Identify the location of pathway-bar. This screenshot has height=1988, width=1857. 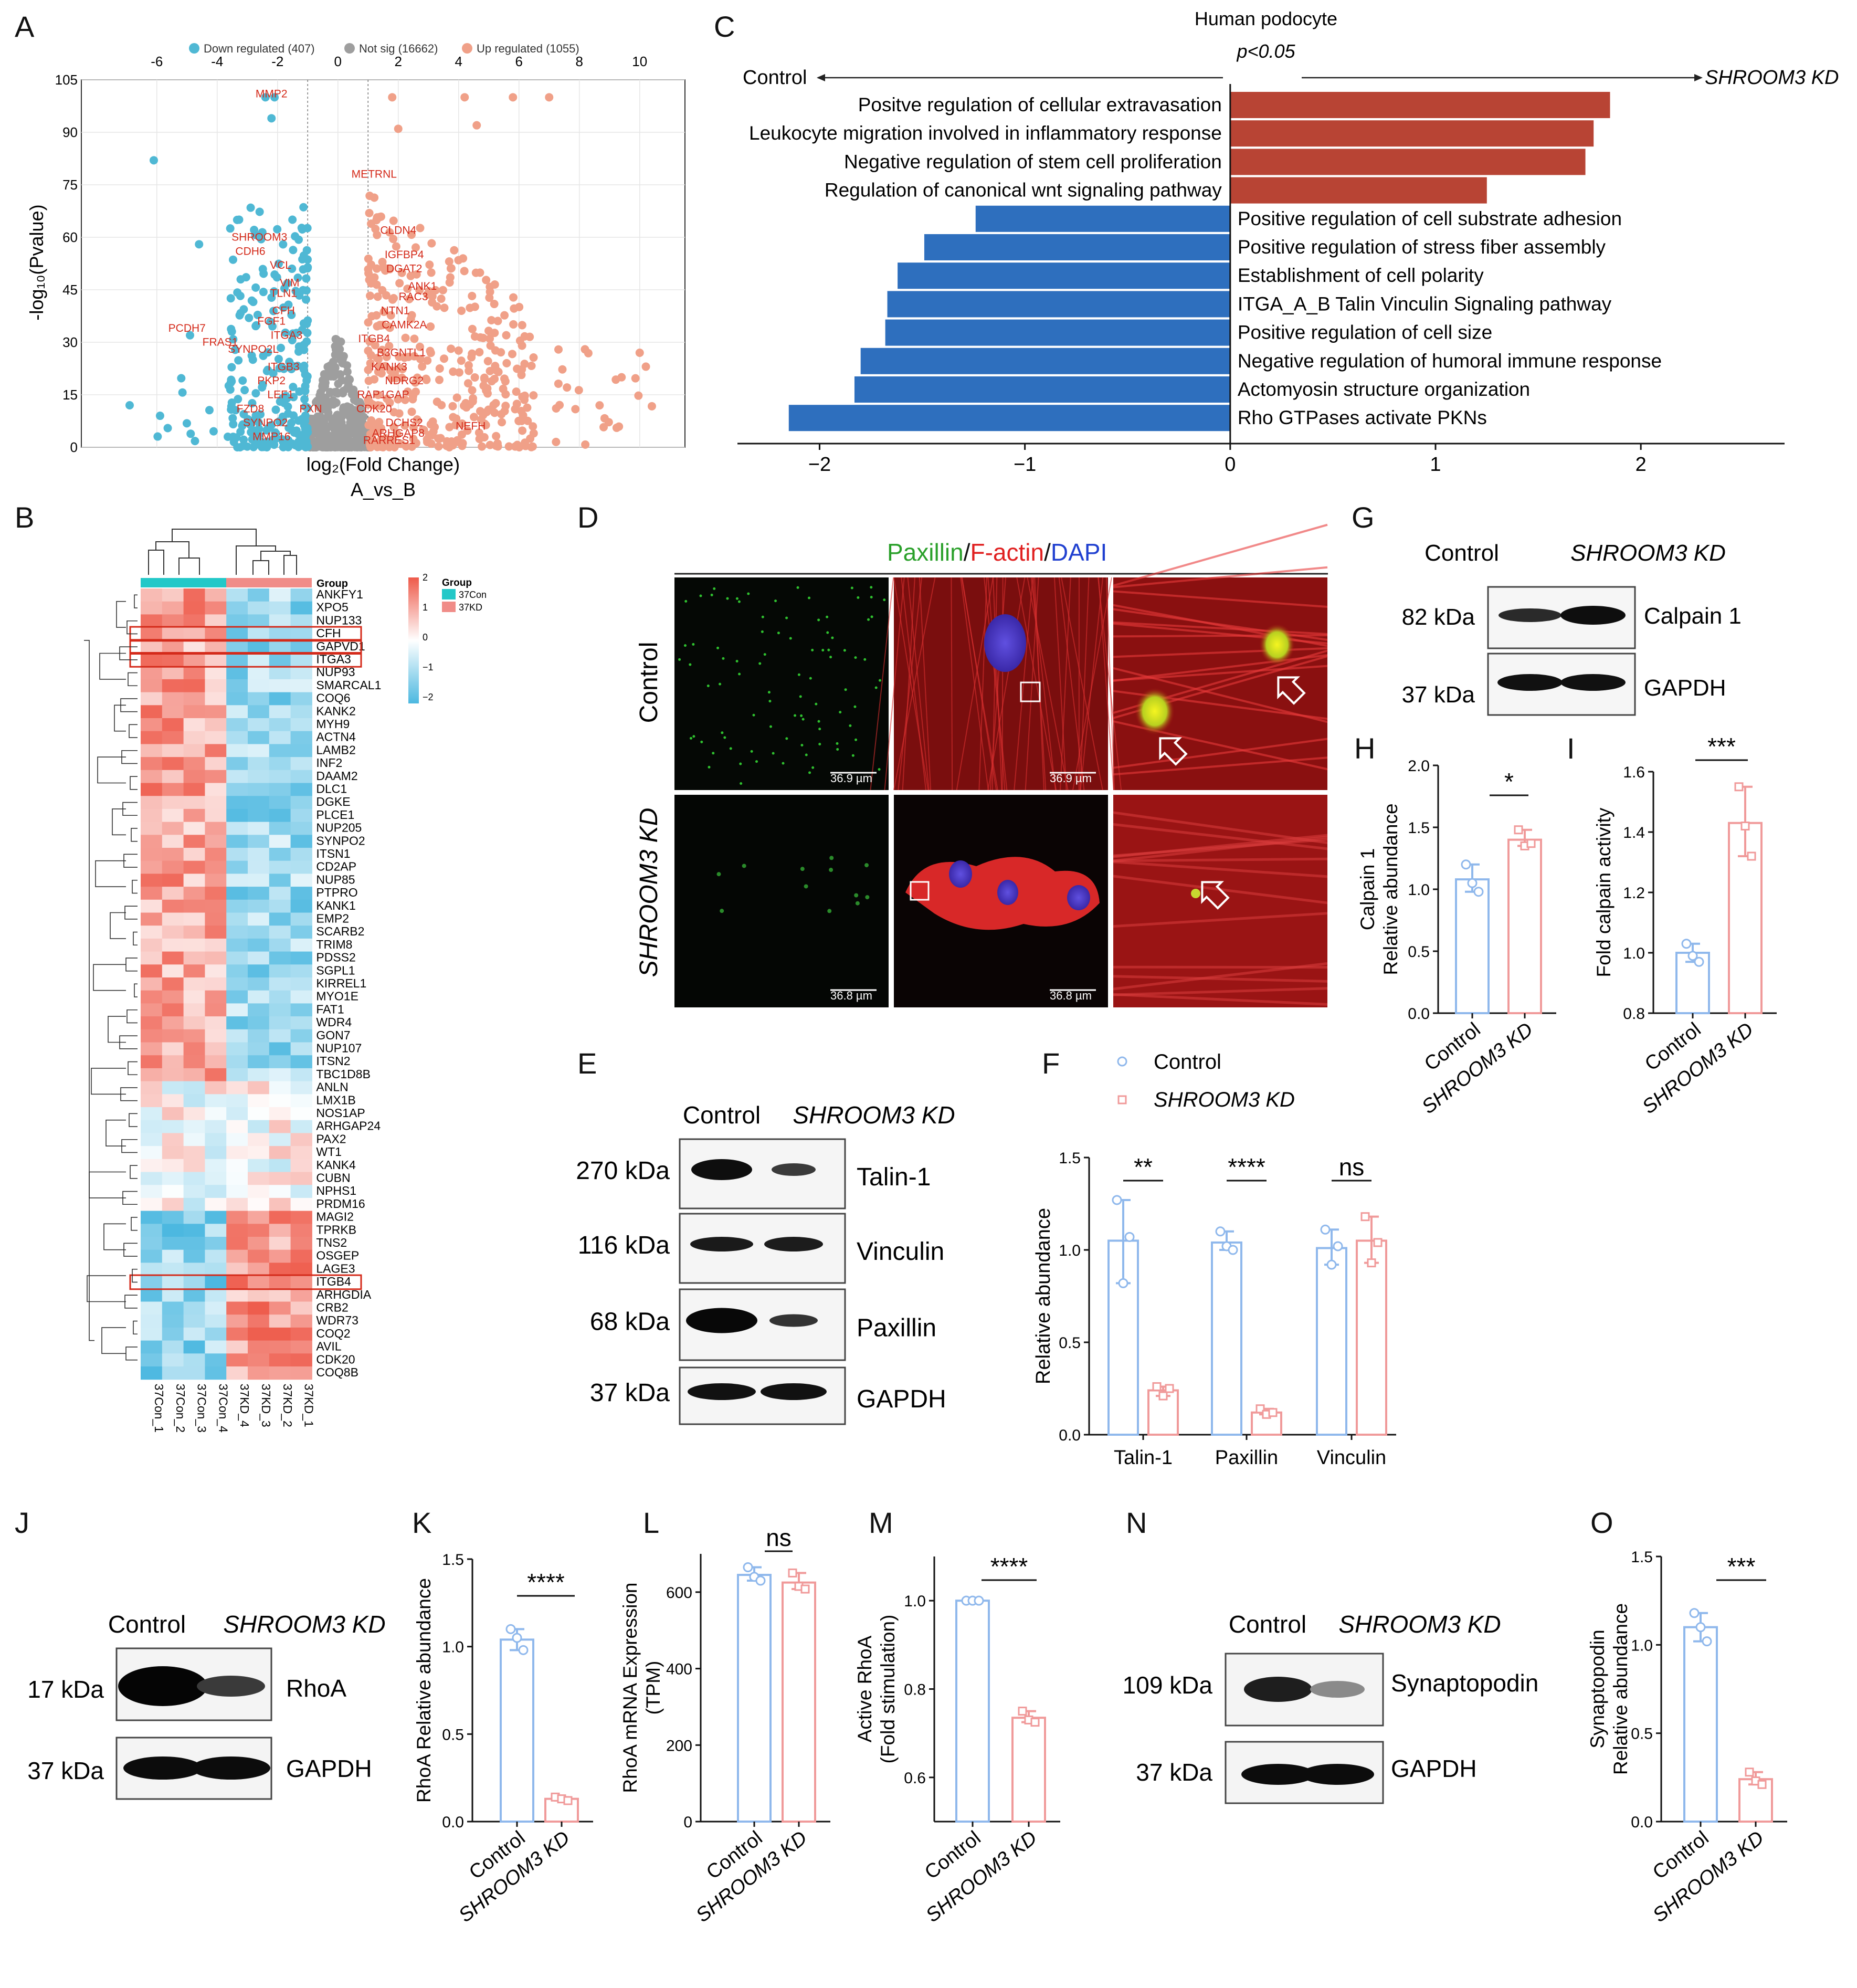
(1057, 332).